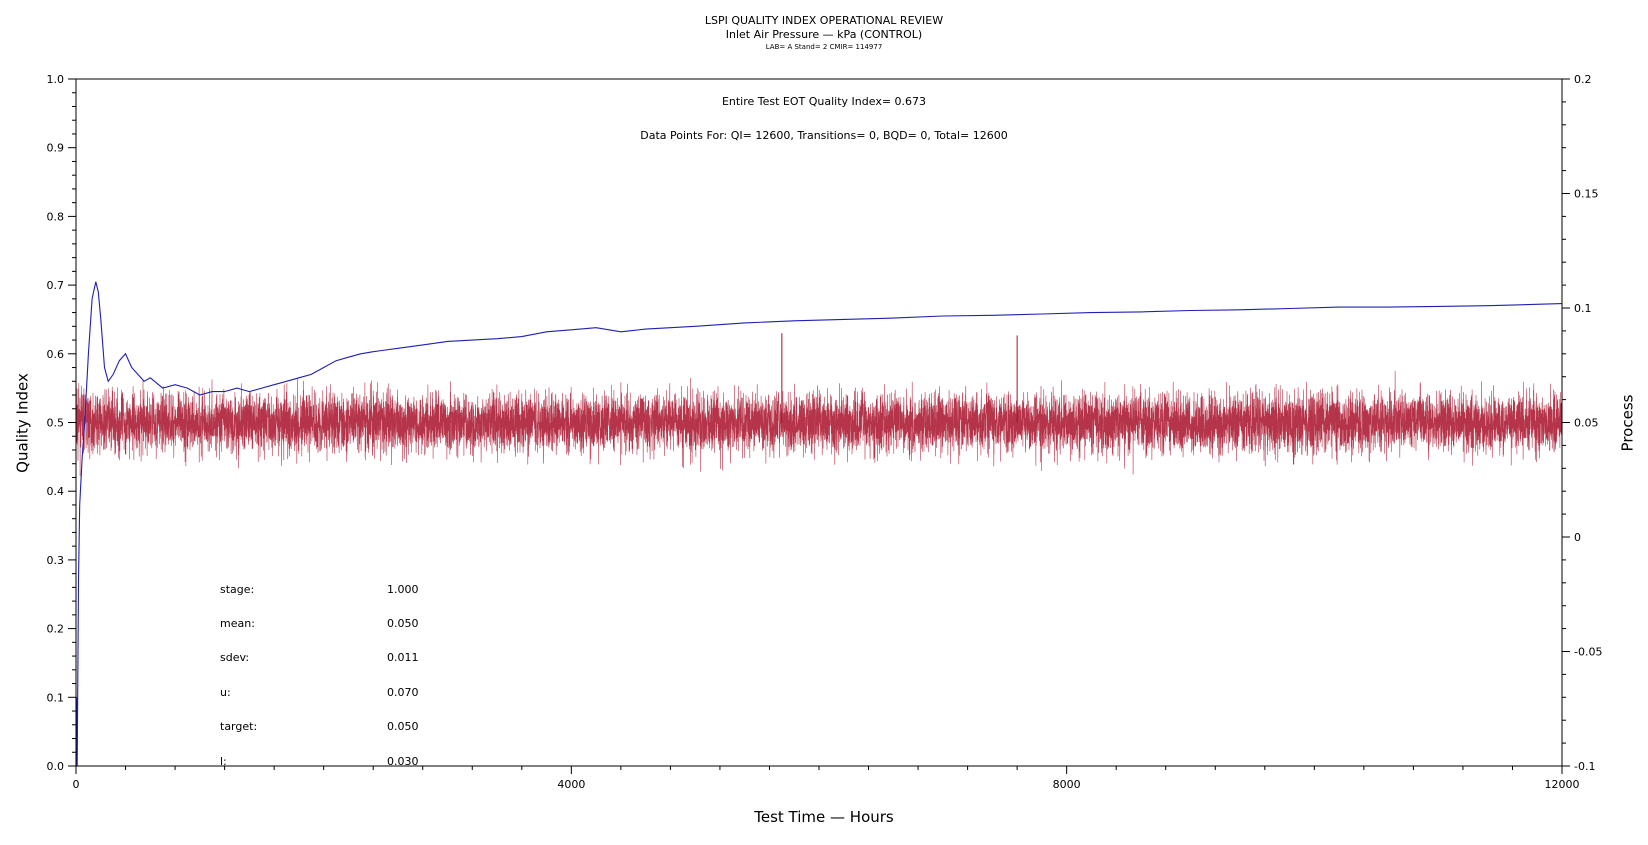  I want to click on stat-label-target: target:, so click(239, 726).